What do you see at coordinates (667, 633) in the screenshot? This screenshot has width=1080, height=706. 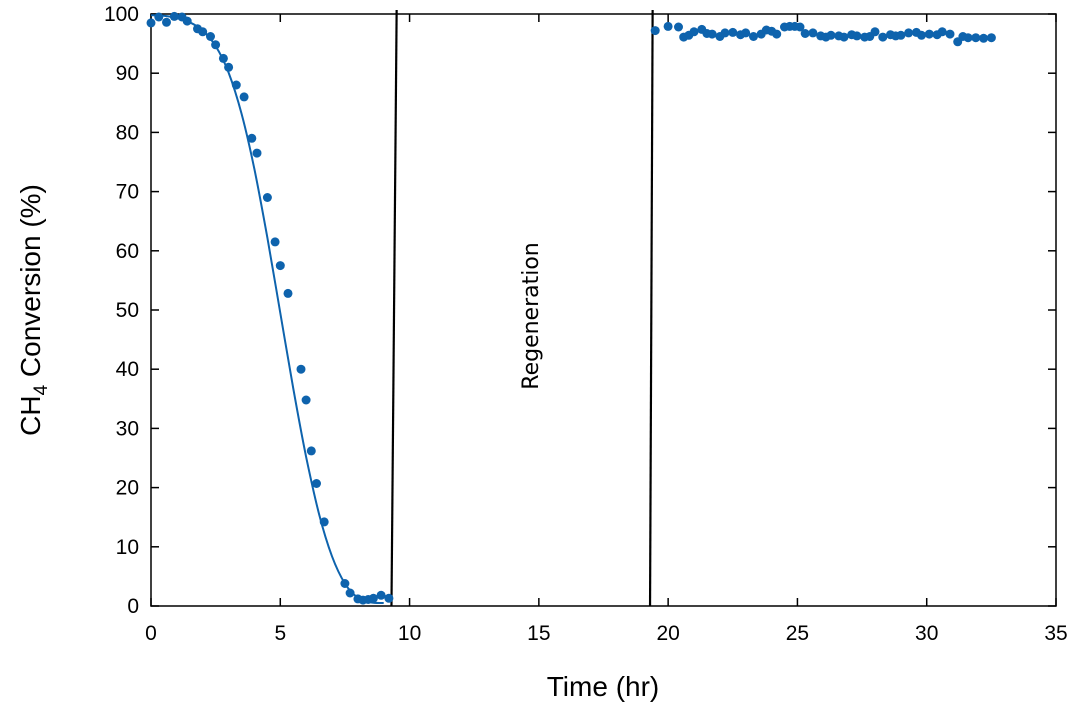 I see `x-tick-label: 20` at bounding box center [667, 633].